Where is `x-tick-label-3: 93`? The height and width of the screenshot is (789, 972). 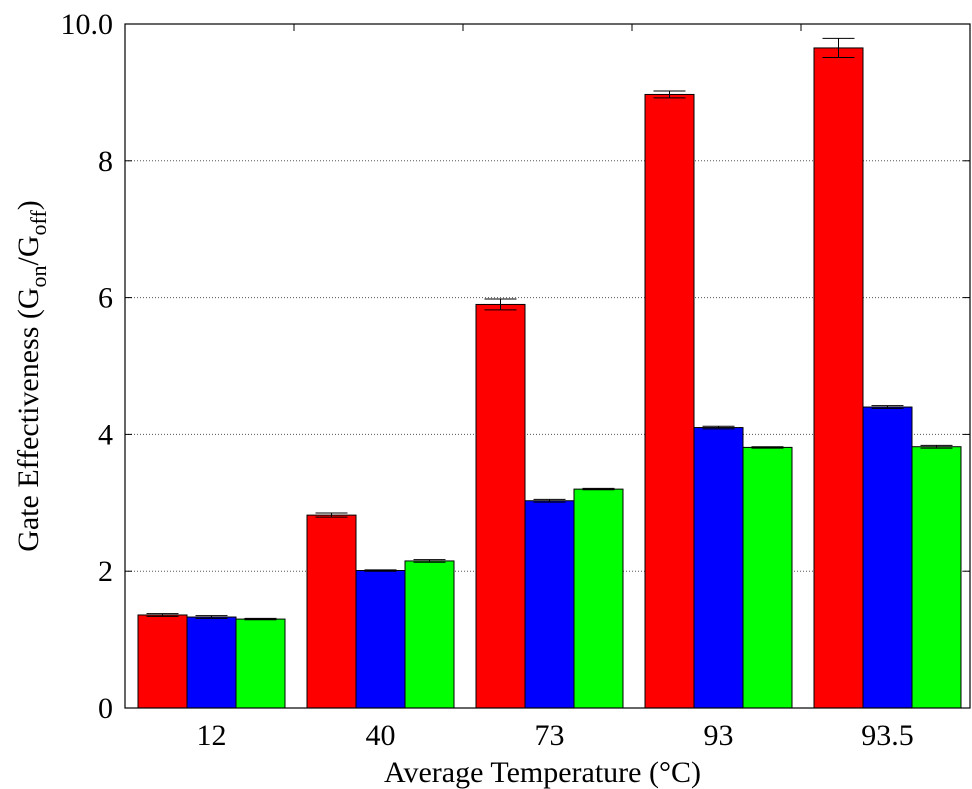 x-tick-label-3: 93 is located at coordinates (719, 735).